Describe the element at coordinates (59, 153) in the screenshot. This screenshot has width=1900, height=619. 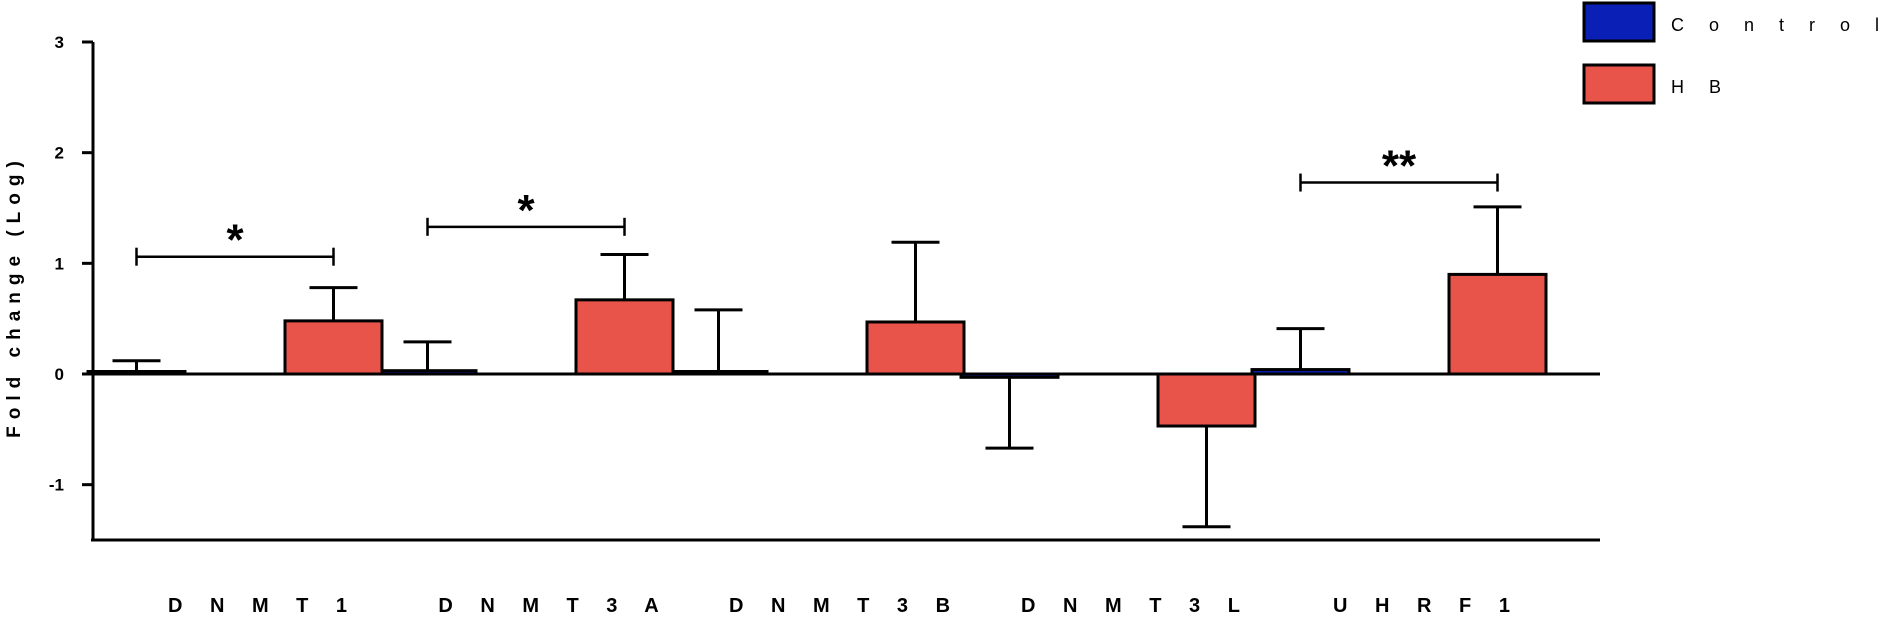
I see `y-tick-label: 2` at that location.